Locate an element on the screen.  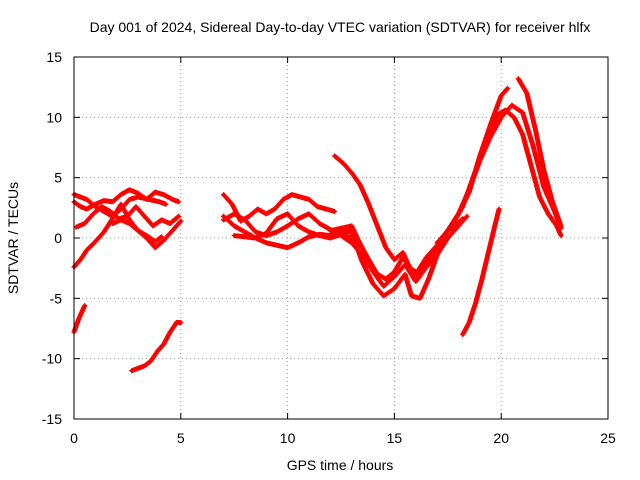
y-tick-label: -5 is located at coordinates (56, 298).